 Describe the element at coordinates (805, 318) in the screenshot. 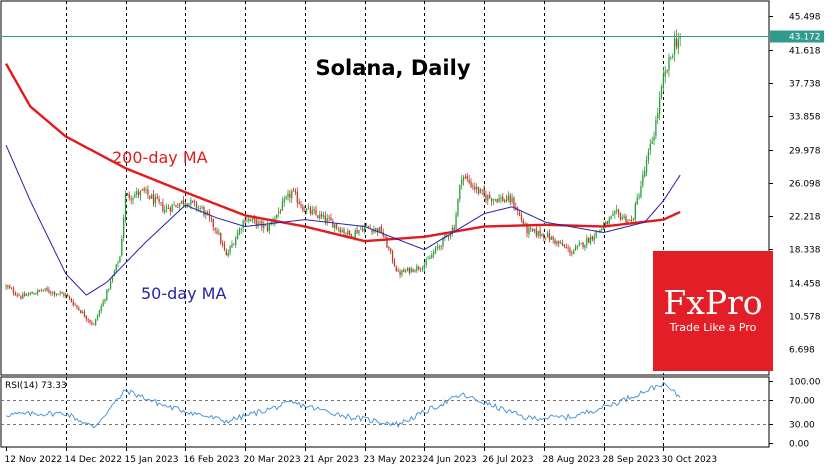

I see `y-tick-label: 10.578` at that location.